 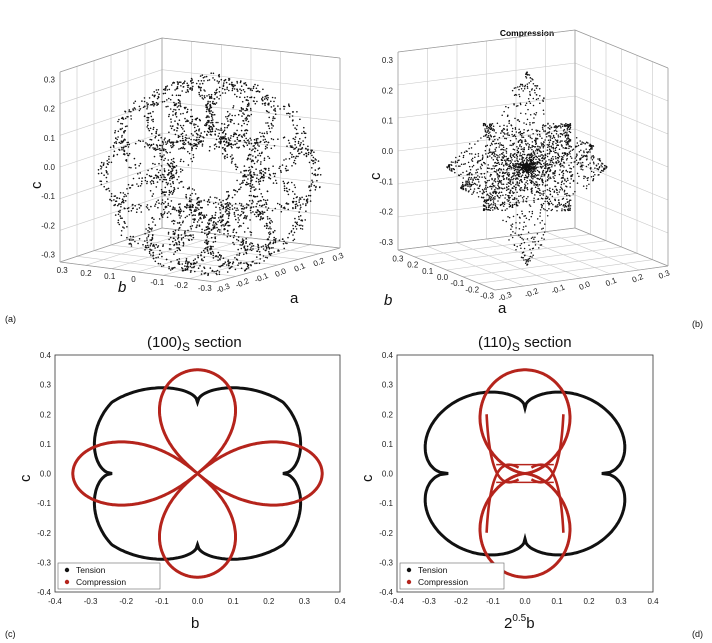 I want to click on panel-a-b-tick: 0.2, so click(x=86, y=273).